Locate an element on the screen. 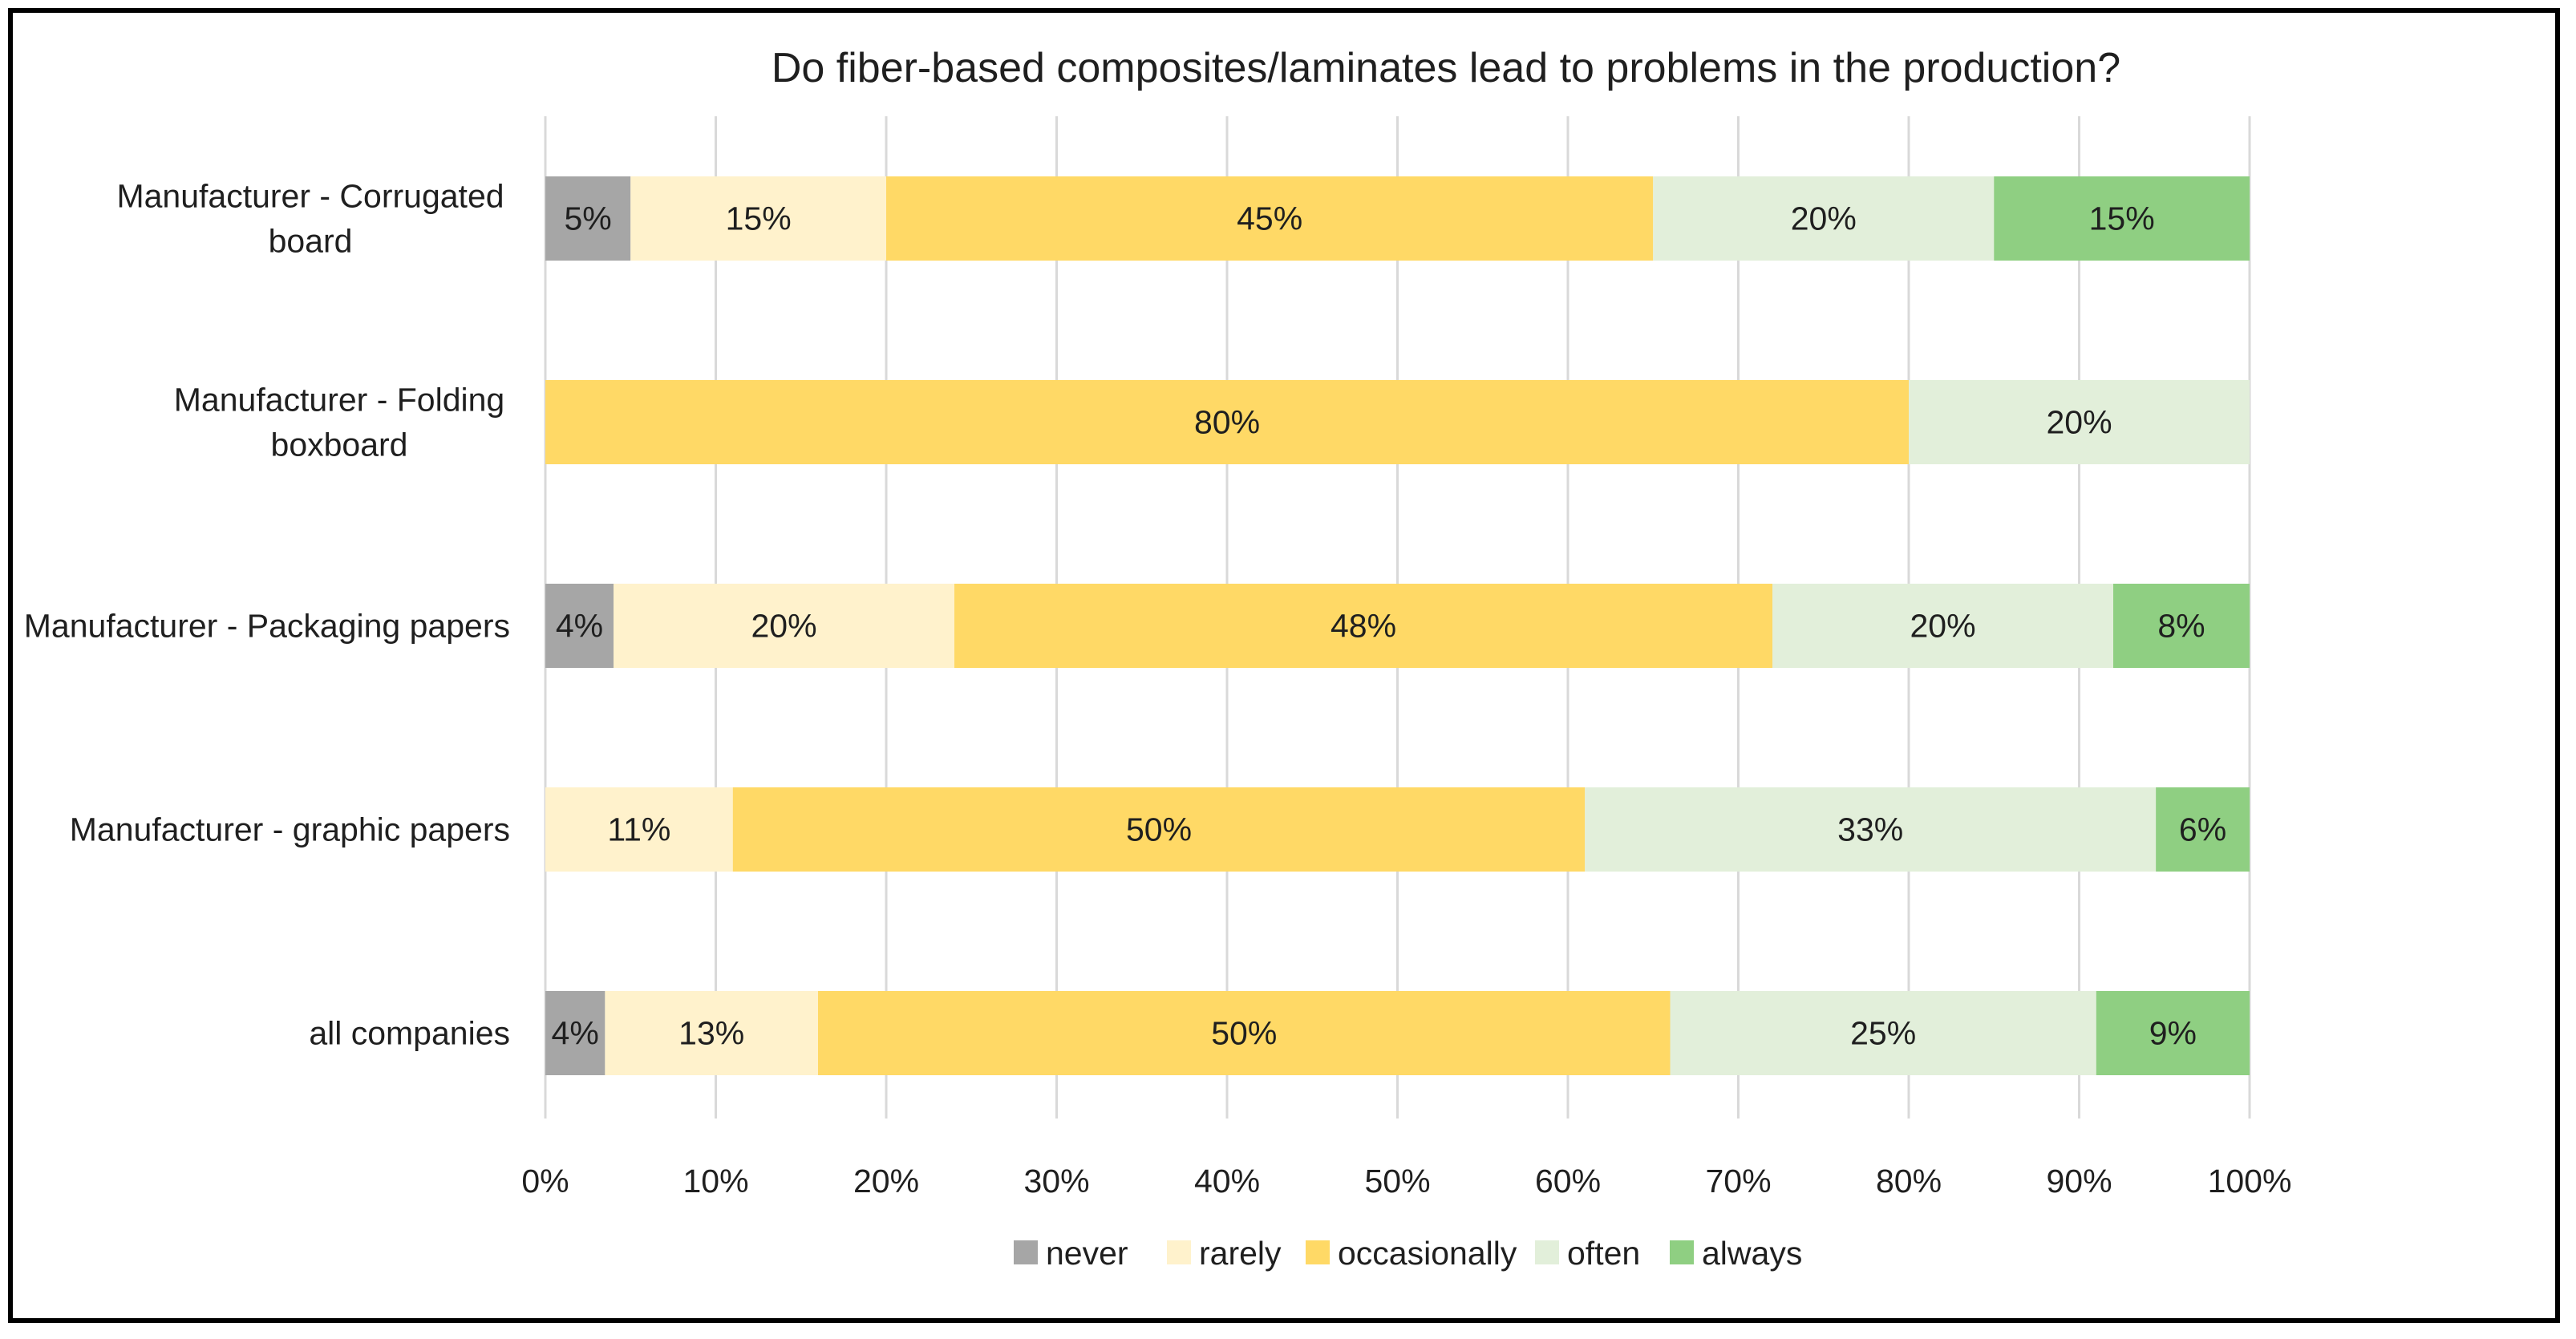 The image size is (2576, 1339). x-tick-label: 80% is located at coordinates (1909, 1181).